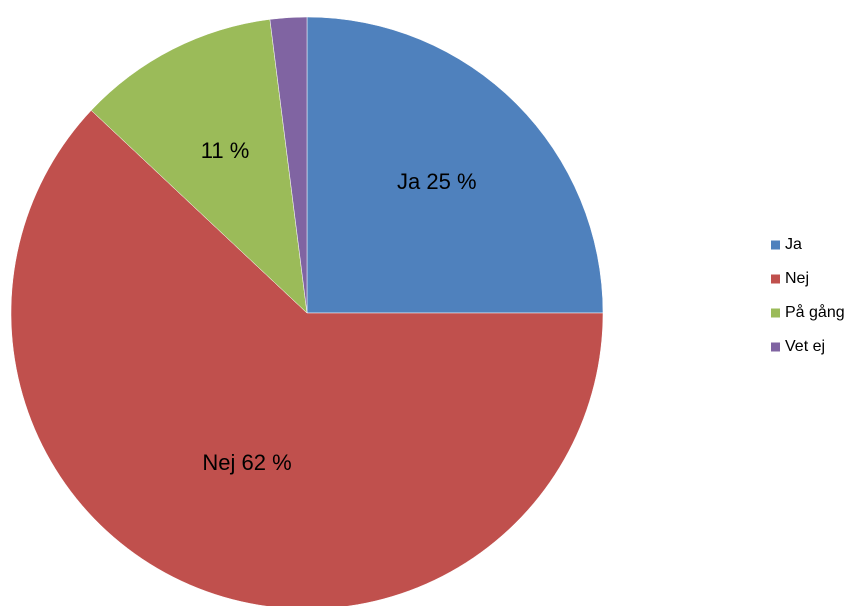  I want to click on legend-swatch-vet-ej, so click(775, 347).